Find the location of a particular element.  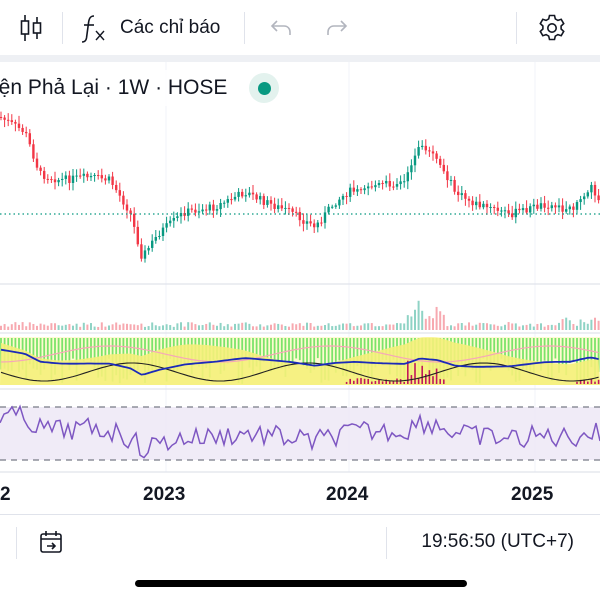

undo-icon is located at coordinates (281, 27).